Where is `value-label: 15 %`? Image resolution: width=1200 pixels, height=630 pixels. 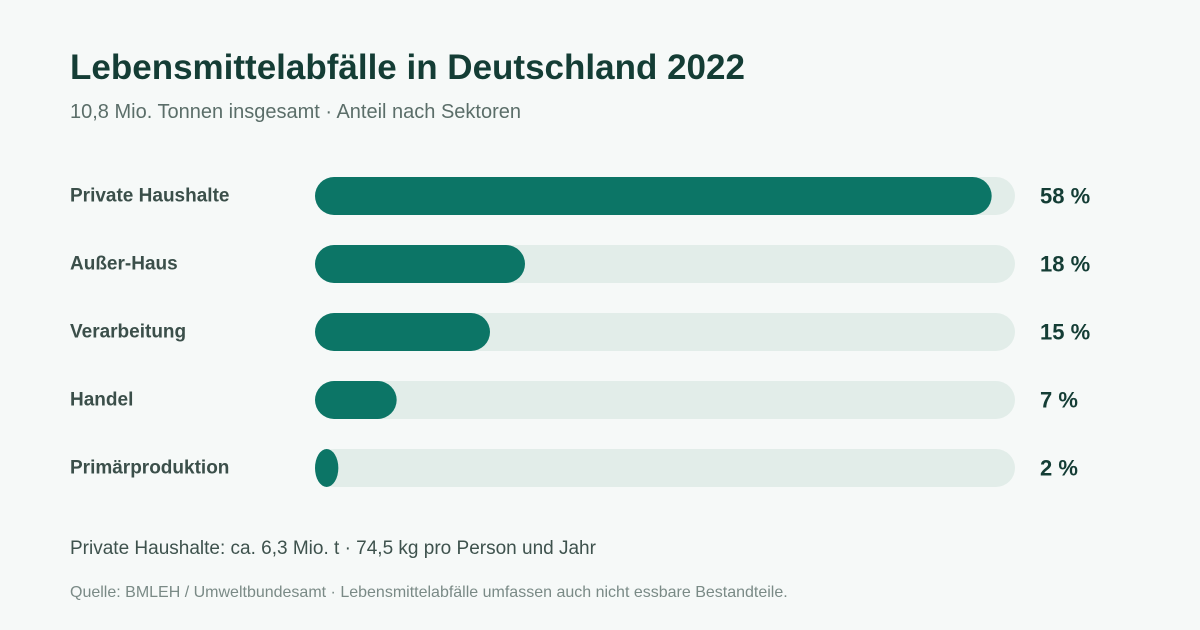 value-label: 15 % is located at coordinates (1065, 332).